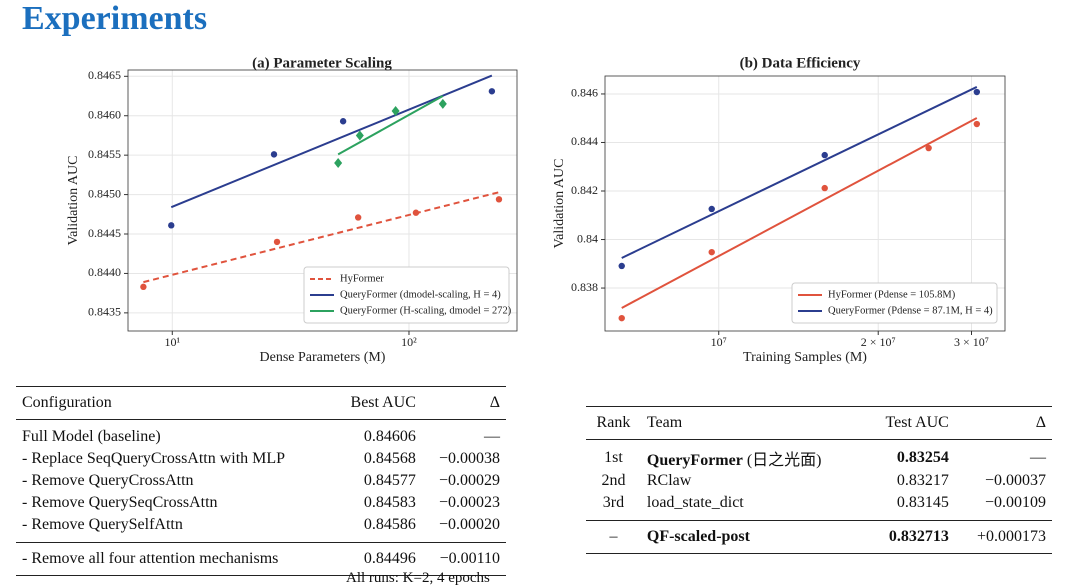 The image size is (1080, 587). Describe the element at coordinates (389, 436) in the screenshot. I see `table-cell: 0.84606` at that location.